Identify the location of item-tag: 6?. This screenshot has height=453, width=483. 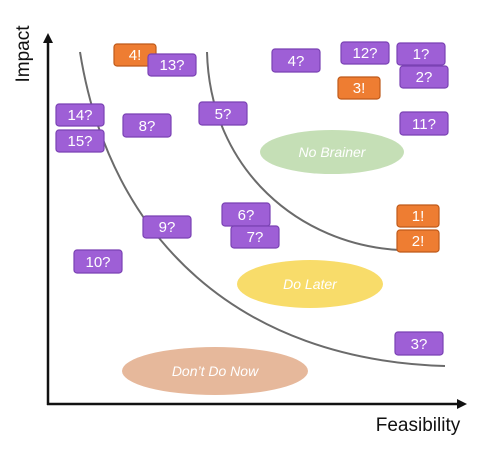
(246, 214).